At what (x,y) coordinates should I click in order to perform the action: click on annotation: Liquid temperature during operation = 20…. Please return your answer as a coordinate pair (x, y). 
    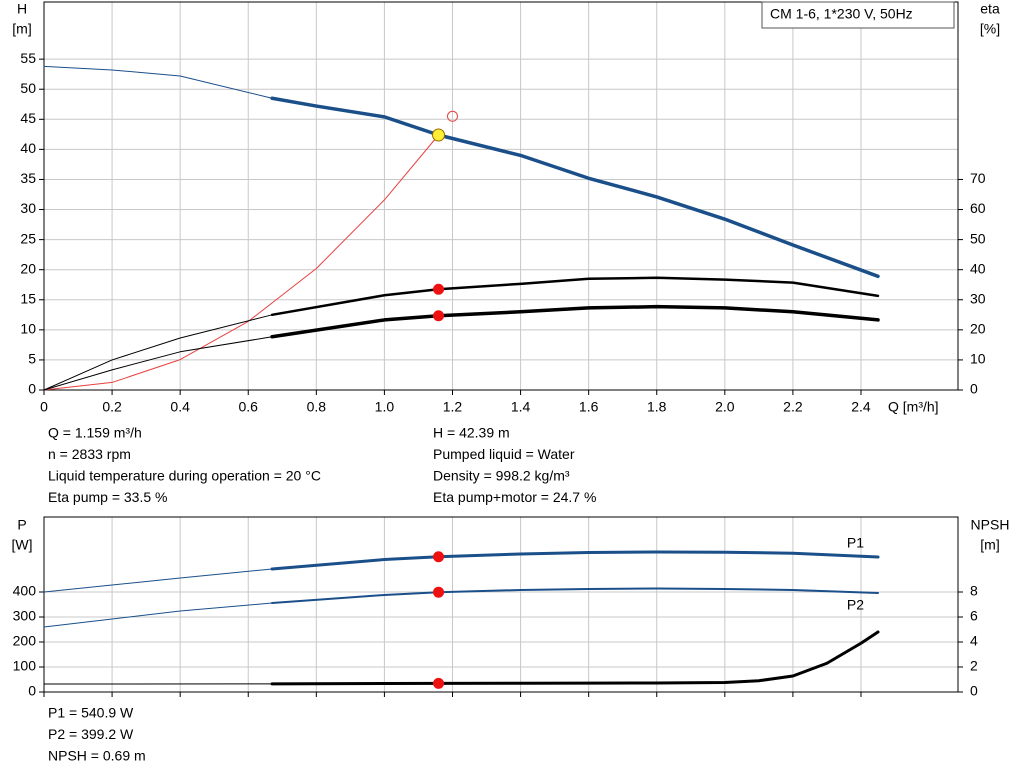
    Looking at the image, I should click on (184, 476).